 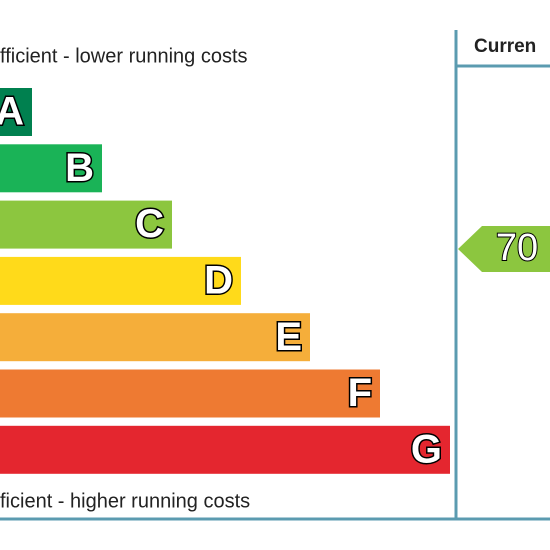 What do you see at coordinates (288, 337) in the screenshot?
I see `band-letter: E` at bounding box center [288, 337].